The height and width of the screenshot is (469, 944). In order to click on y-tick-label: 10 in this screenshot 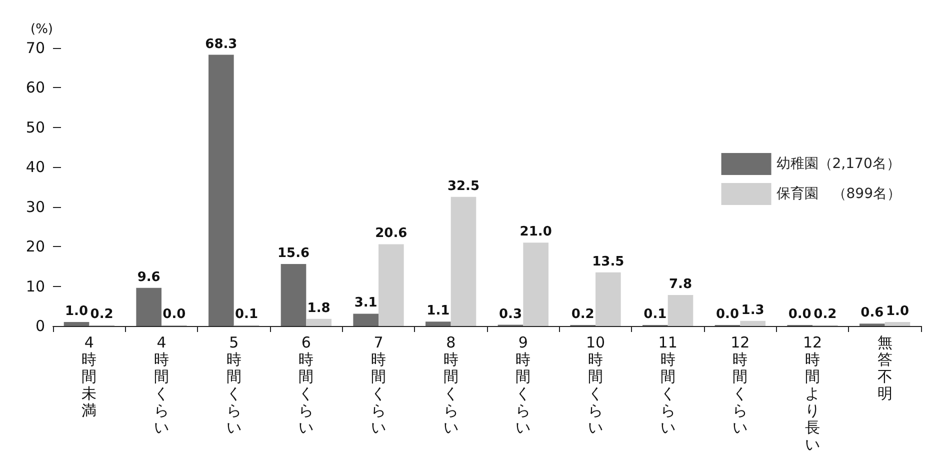, I will do `click(35, 286)`.